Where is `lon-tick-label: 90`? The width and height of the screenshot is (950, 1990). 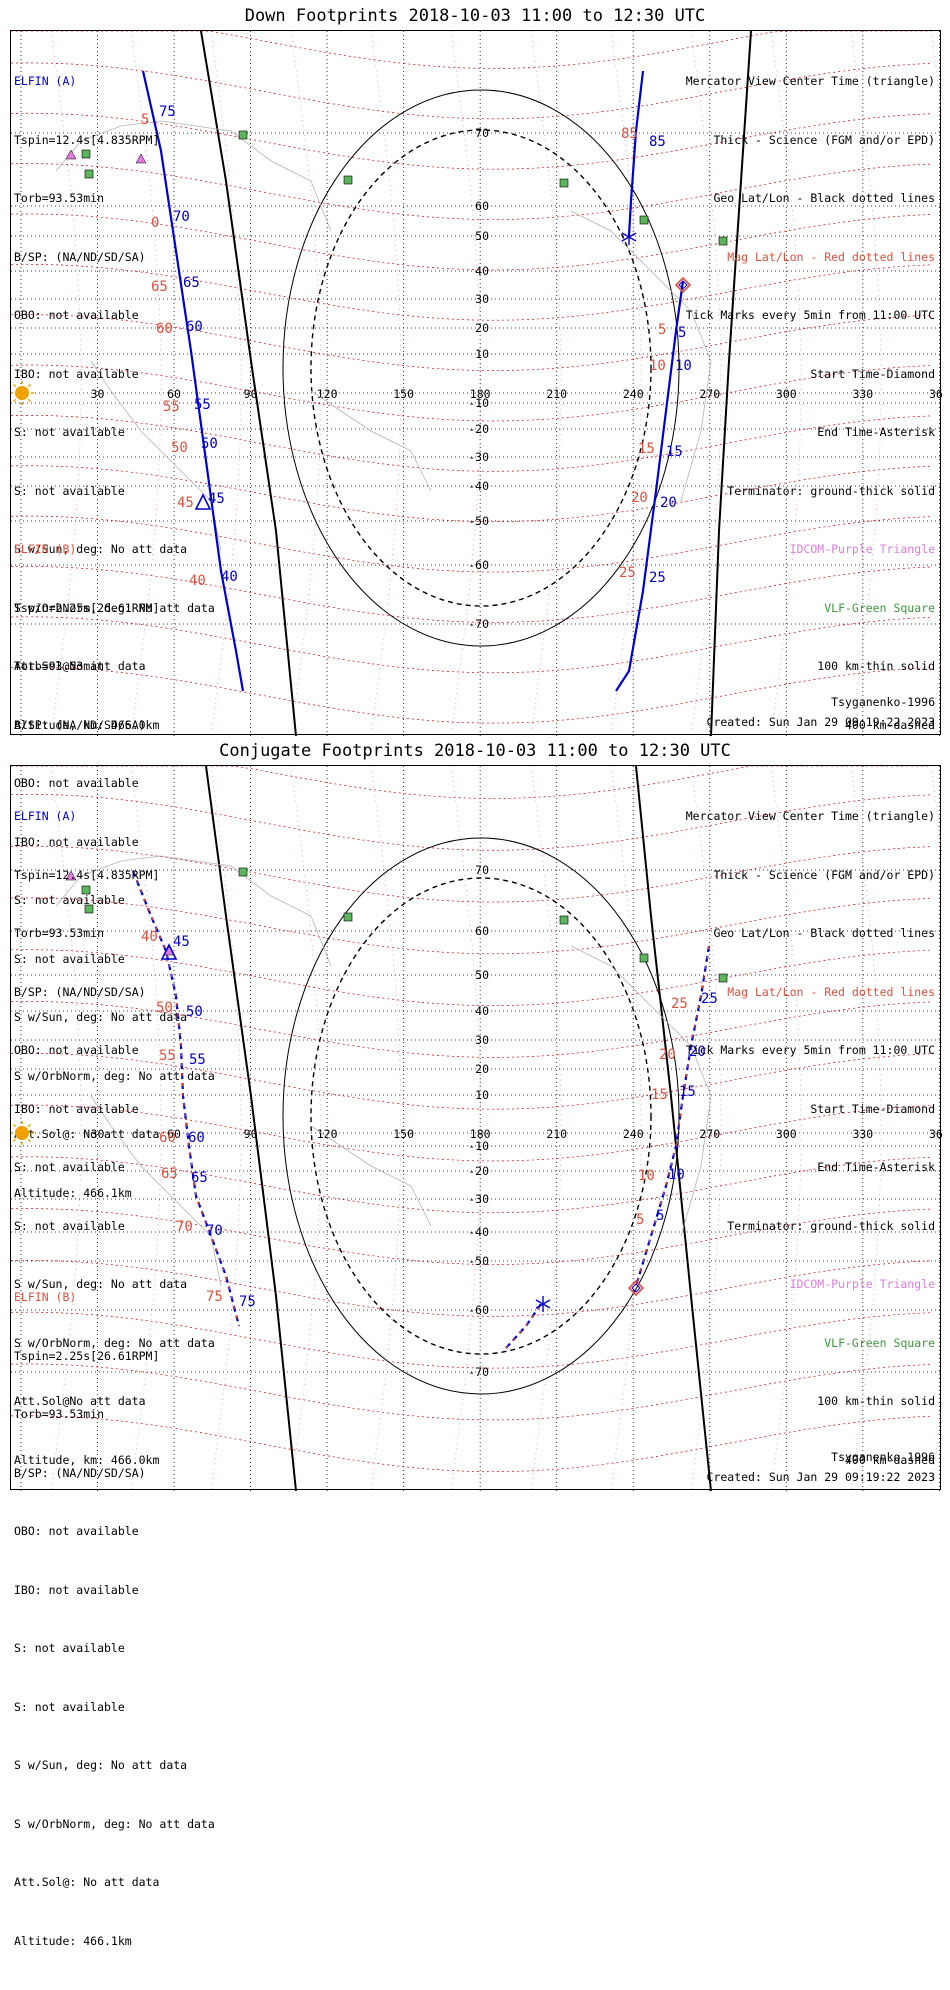
lon-tick-label: 90 is located at coordinates (251, 1134).